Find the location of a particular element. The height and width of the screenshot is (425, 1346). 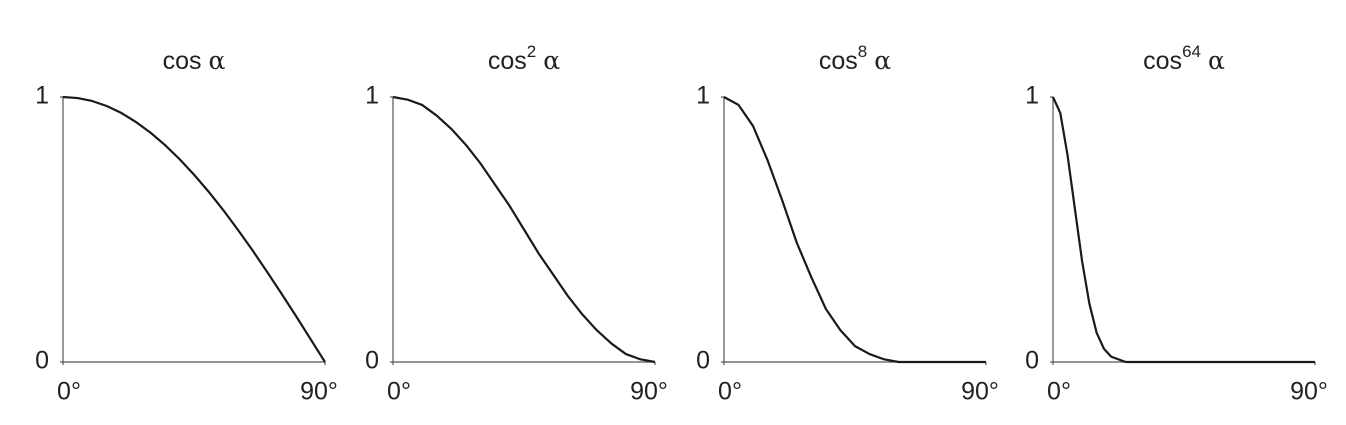

chart-title: cos α is located at coordinates (194, 60).